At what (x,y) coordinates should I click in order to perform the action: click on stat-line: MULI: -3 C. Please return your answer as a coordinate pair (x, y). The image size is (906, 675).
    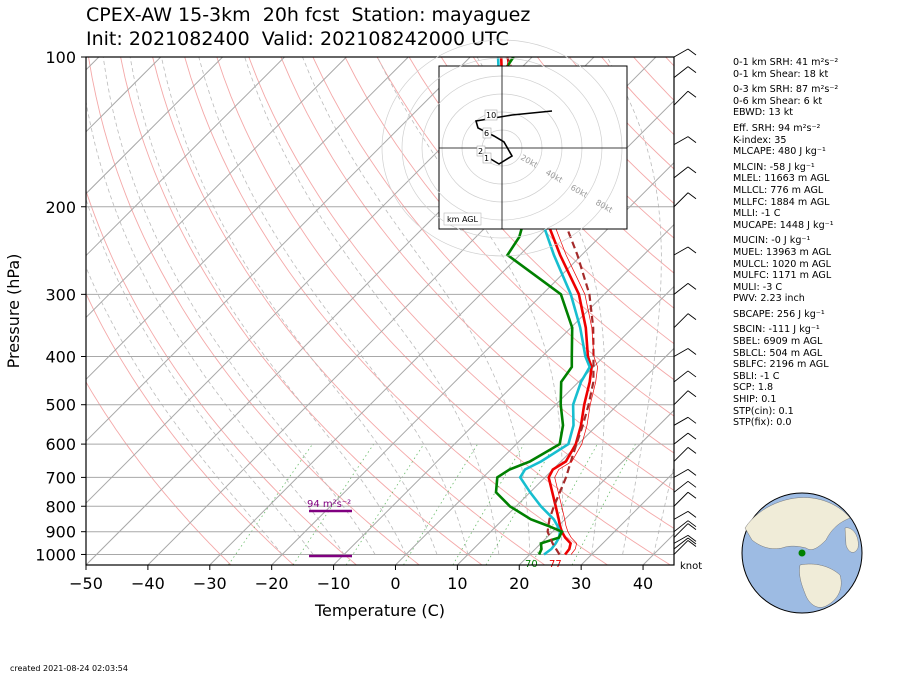
    Looking at the image, I should click on (758, 287).